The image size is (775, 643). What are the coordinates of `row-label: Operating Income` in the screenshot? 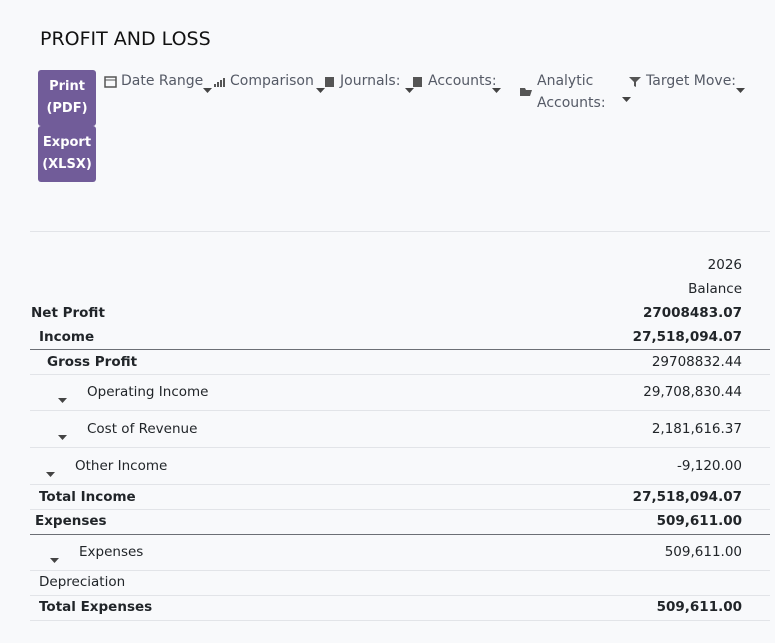 It's located at (148, 392).